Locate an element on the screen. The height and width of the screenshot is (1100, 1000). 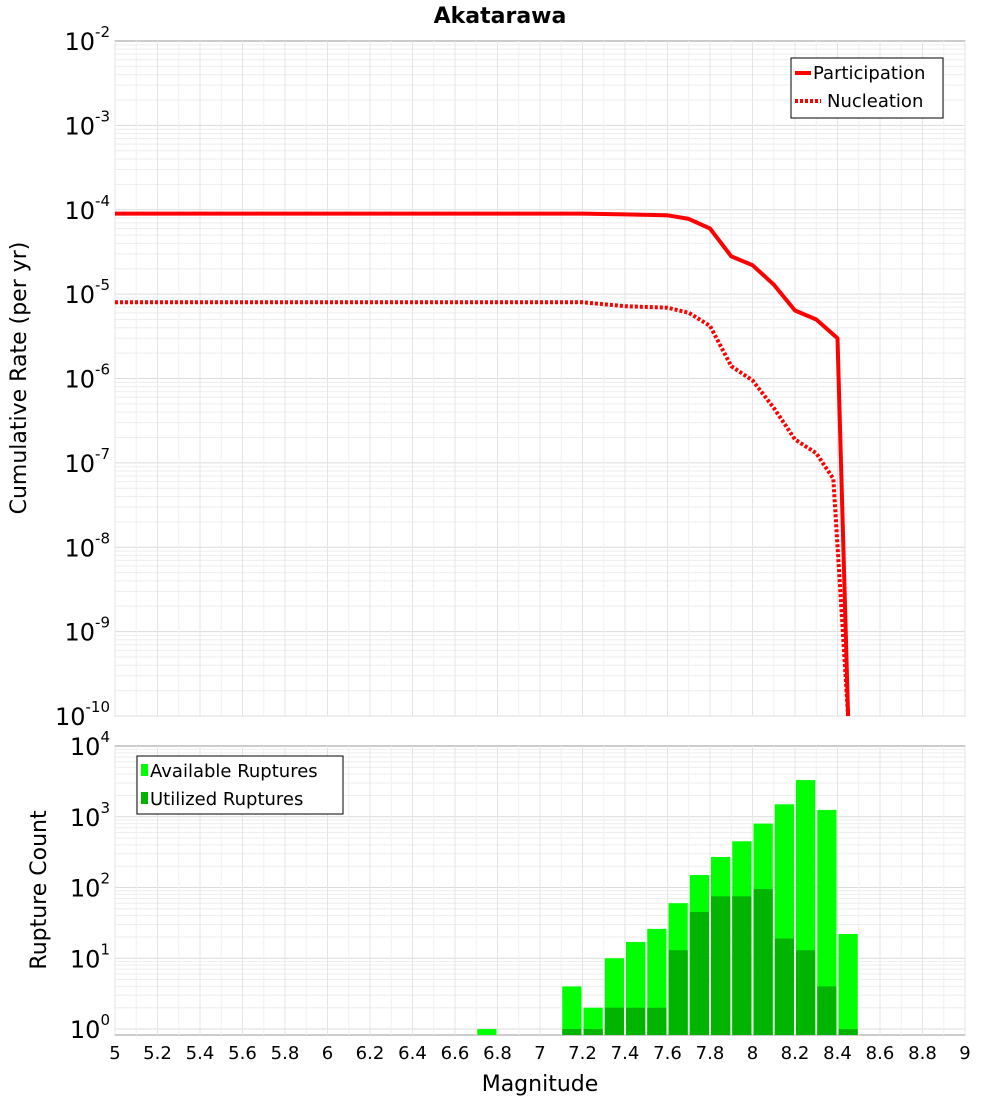
top-y-tick-label-text: 10⁻⁵ is located at coordinates (87, 292).